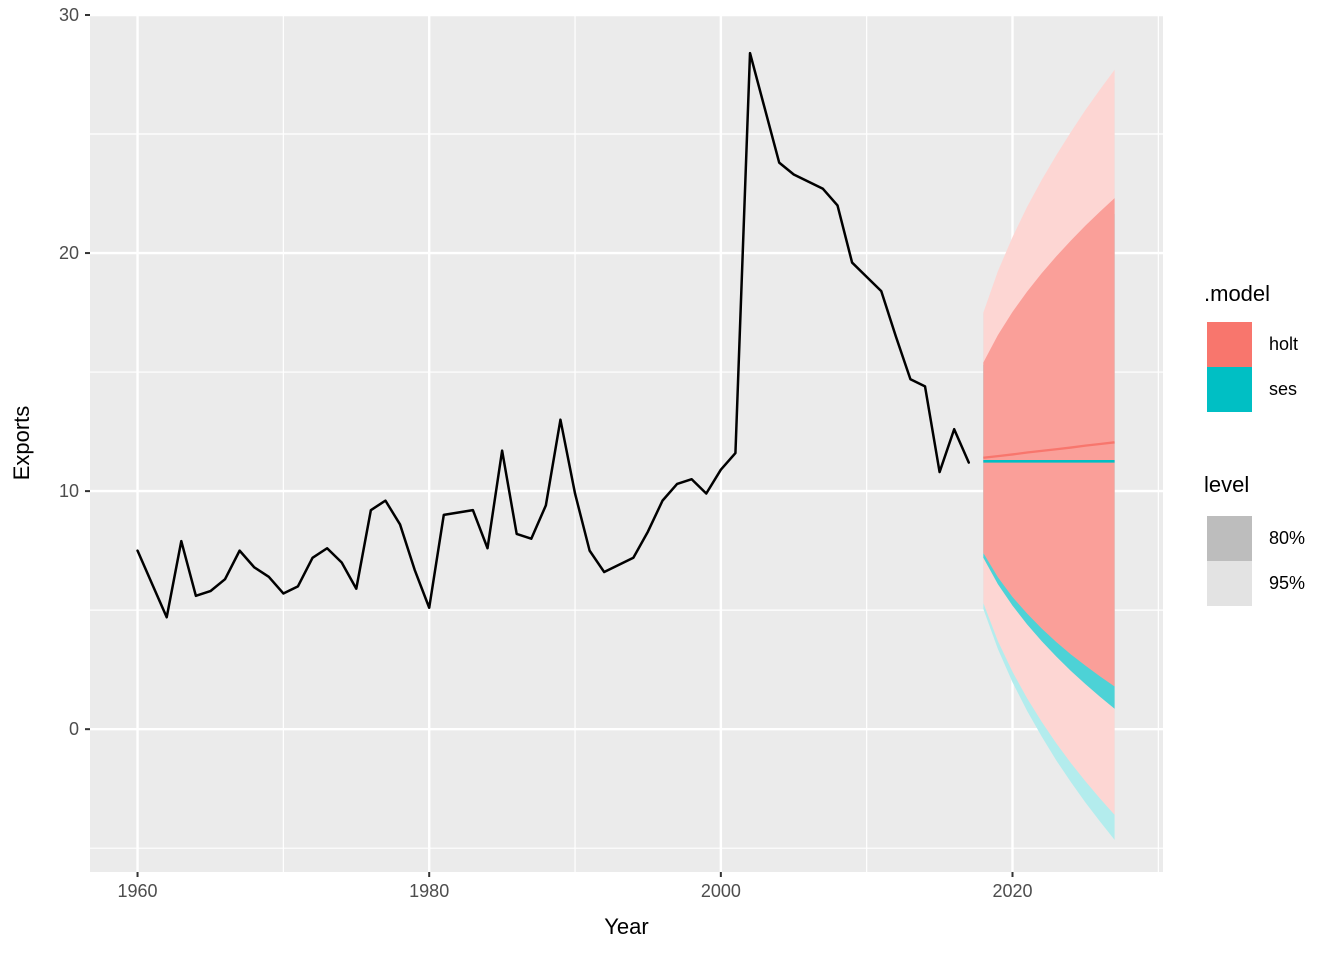 This screenshot has width=1344, height=960. I want to click on legend-label-80: 80%, so click(1287, 538).